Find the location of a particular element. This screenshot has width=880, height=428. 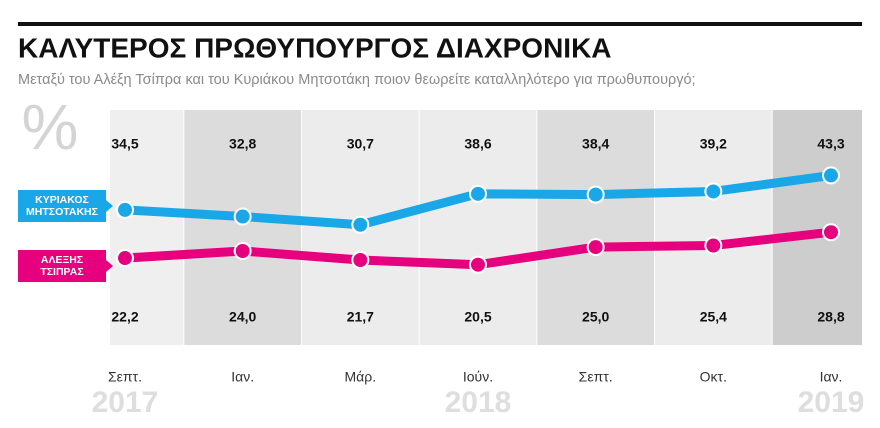

data-label: 25,4 is located at coordinates (713, 317).